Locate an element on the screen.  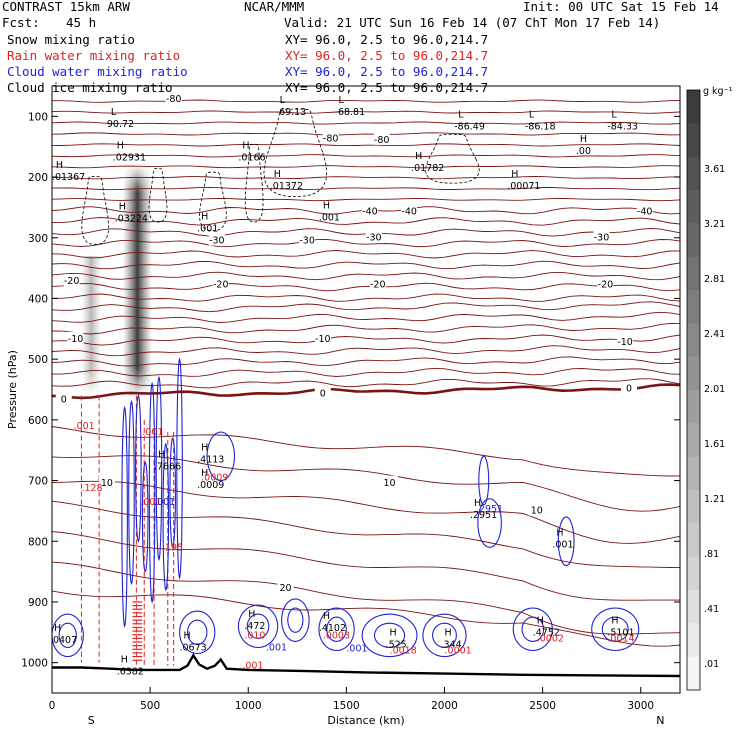
extremum-value: -84.33 is located at coordinates (622, 127).